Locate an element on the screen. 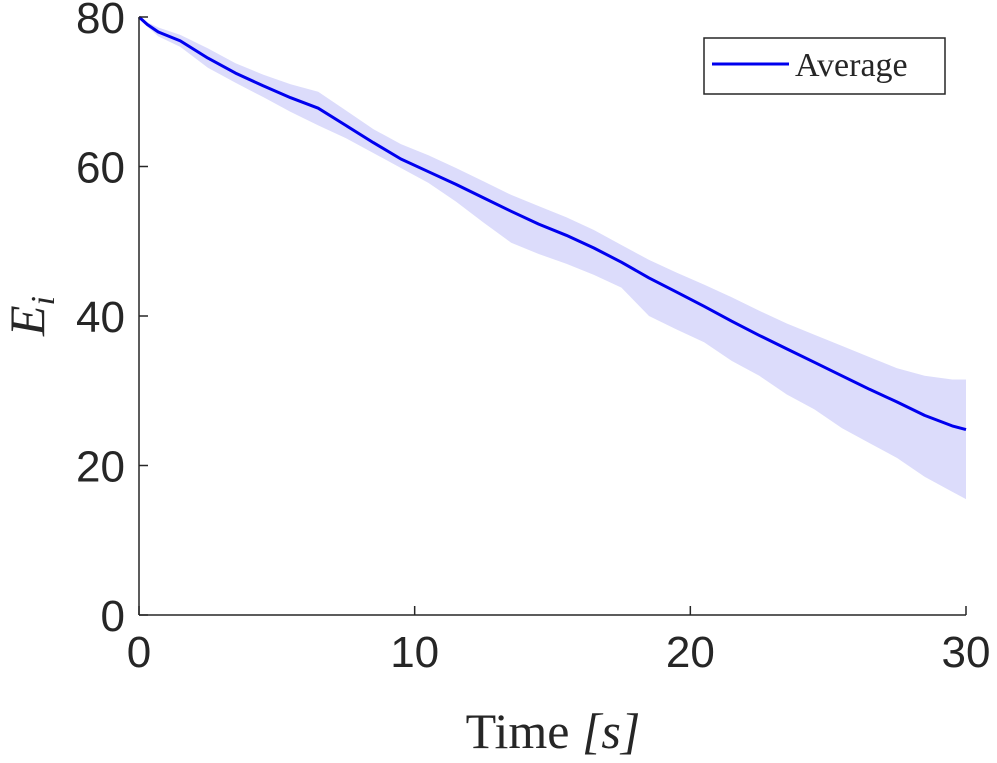  legend-box is located at coordinates (824, 66).